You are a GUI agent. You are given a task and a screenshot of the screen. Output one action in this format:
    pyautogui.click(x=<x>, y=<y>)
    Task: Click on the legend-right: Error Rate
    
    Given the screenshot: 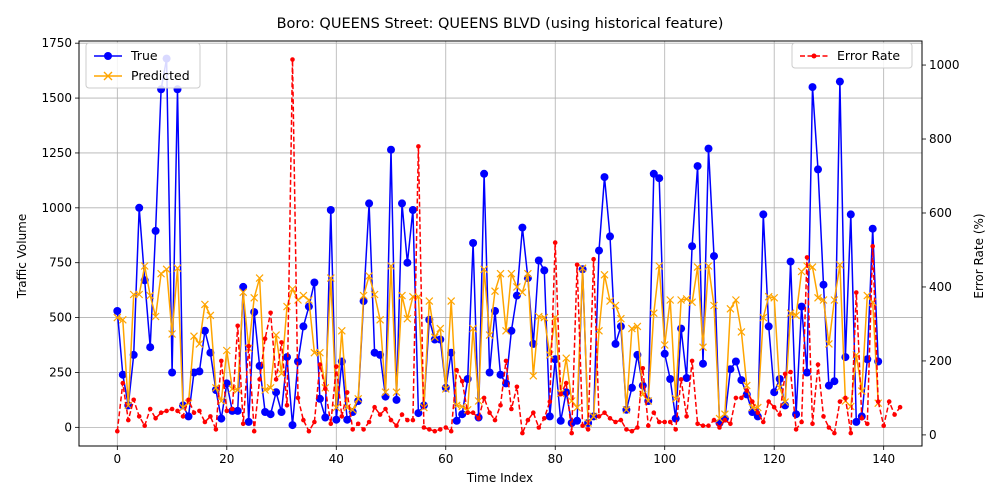 What is the action you would take?
    pyautogui.click(x=852, y=55)
    